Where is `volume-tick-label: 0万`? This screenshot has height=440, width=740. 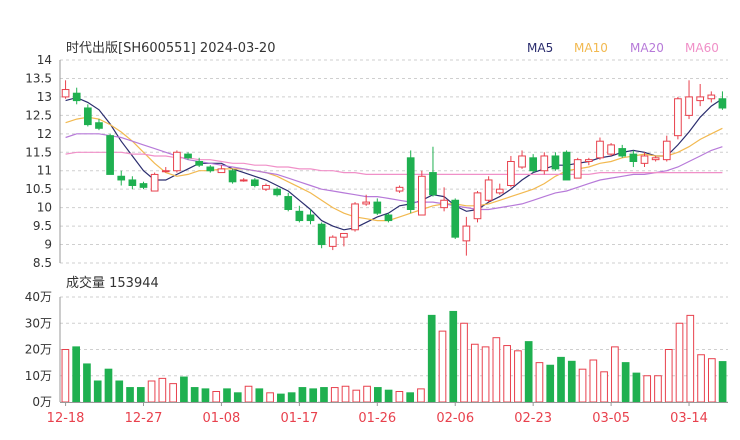 volume-tick-label: 0万 is located at coordinates (42, 402).